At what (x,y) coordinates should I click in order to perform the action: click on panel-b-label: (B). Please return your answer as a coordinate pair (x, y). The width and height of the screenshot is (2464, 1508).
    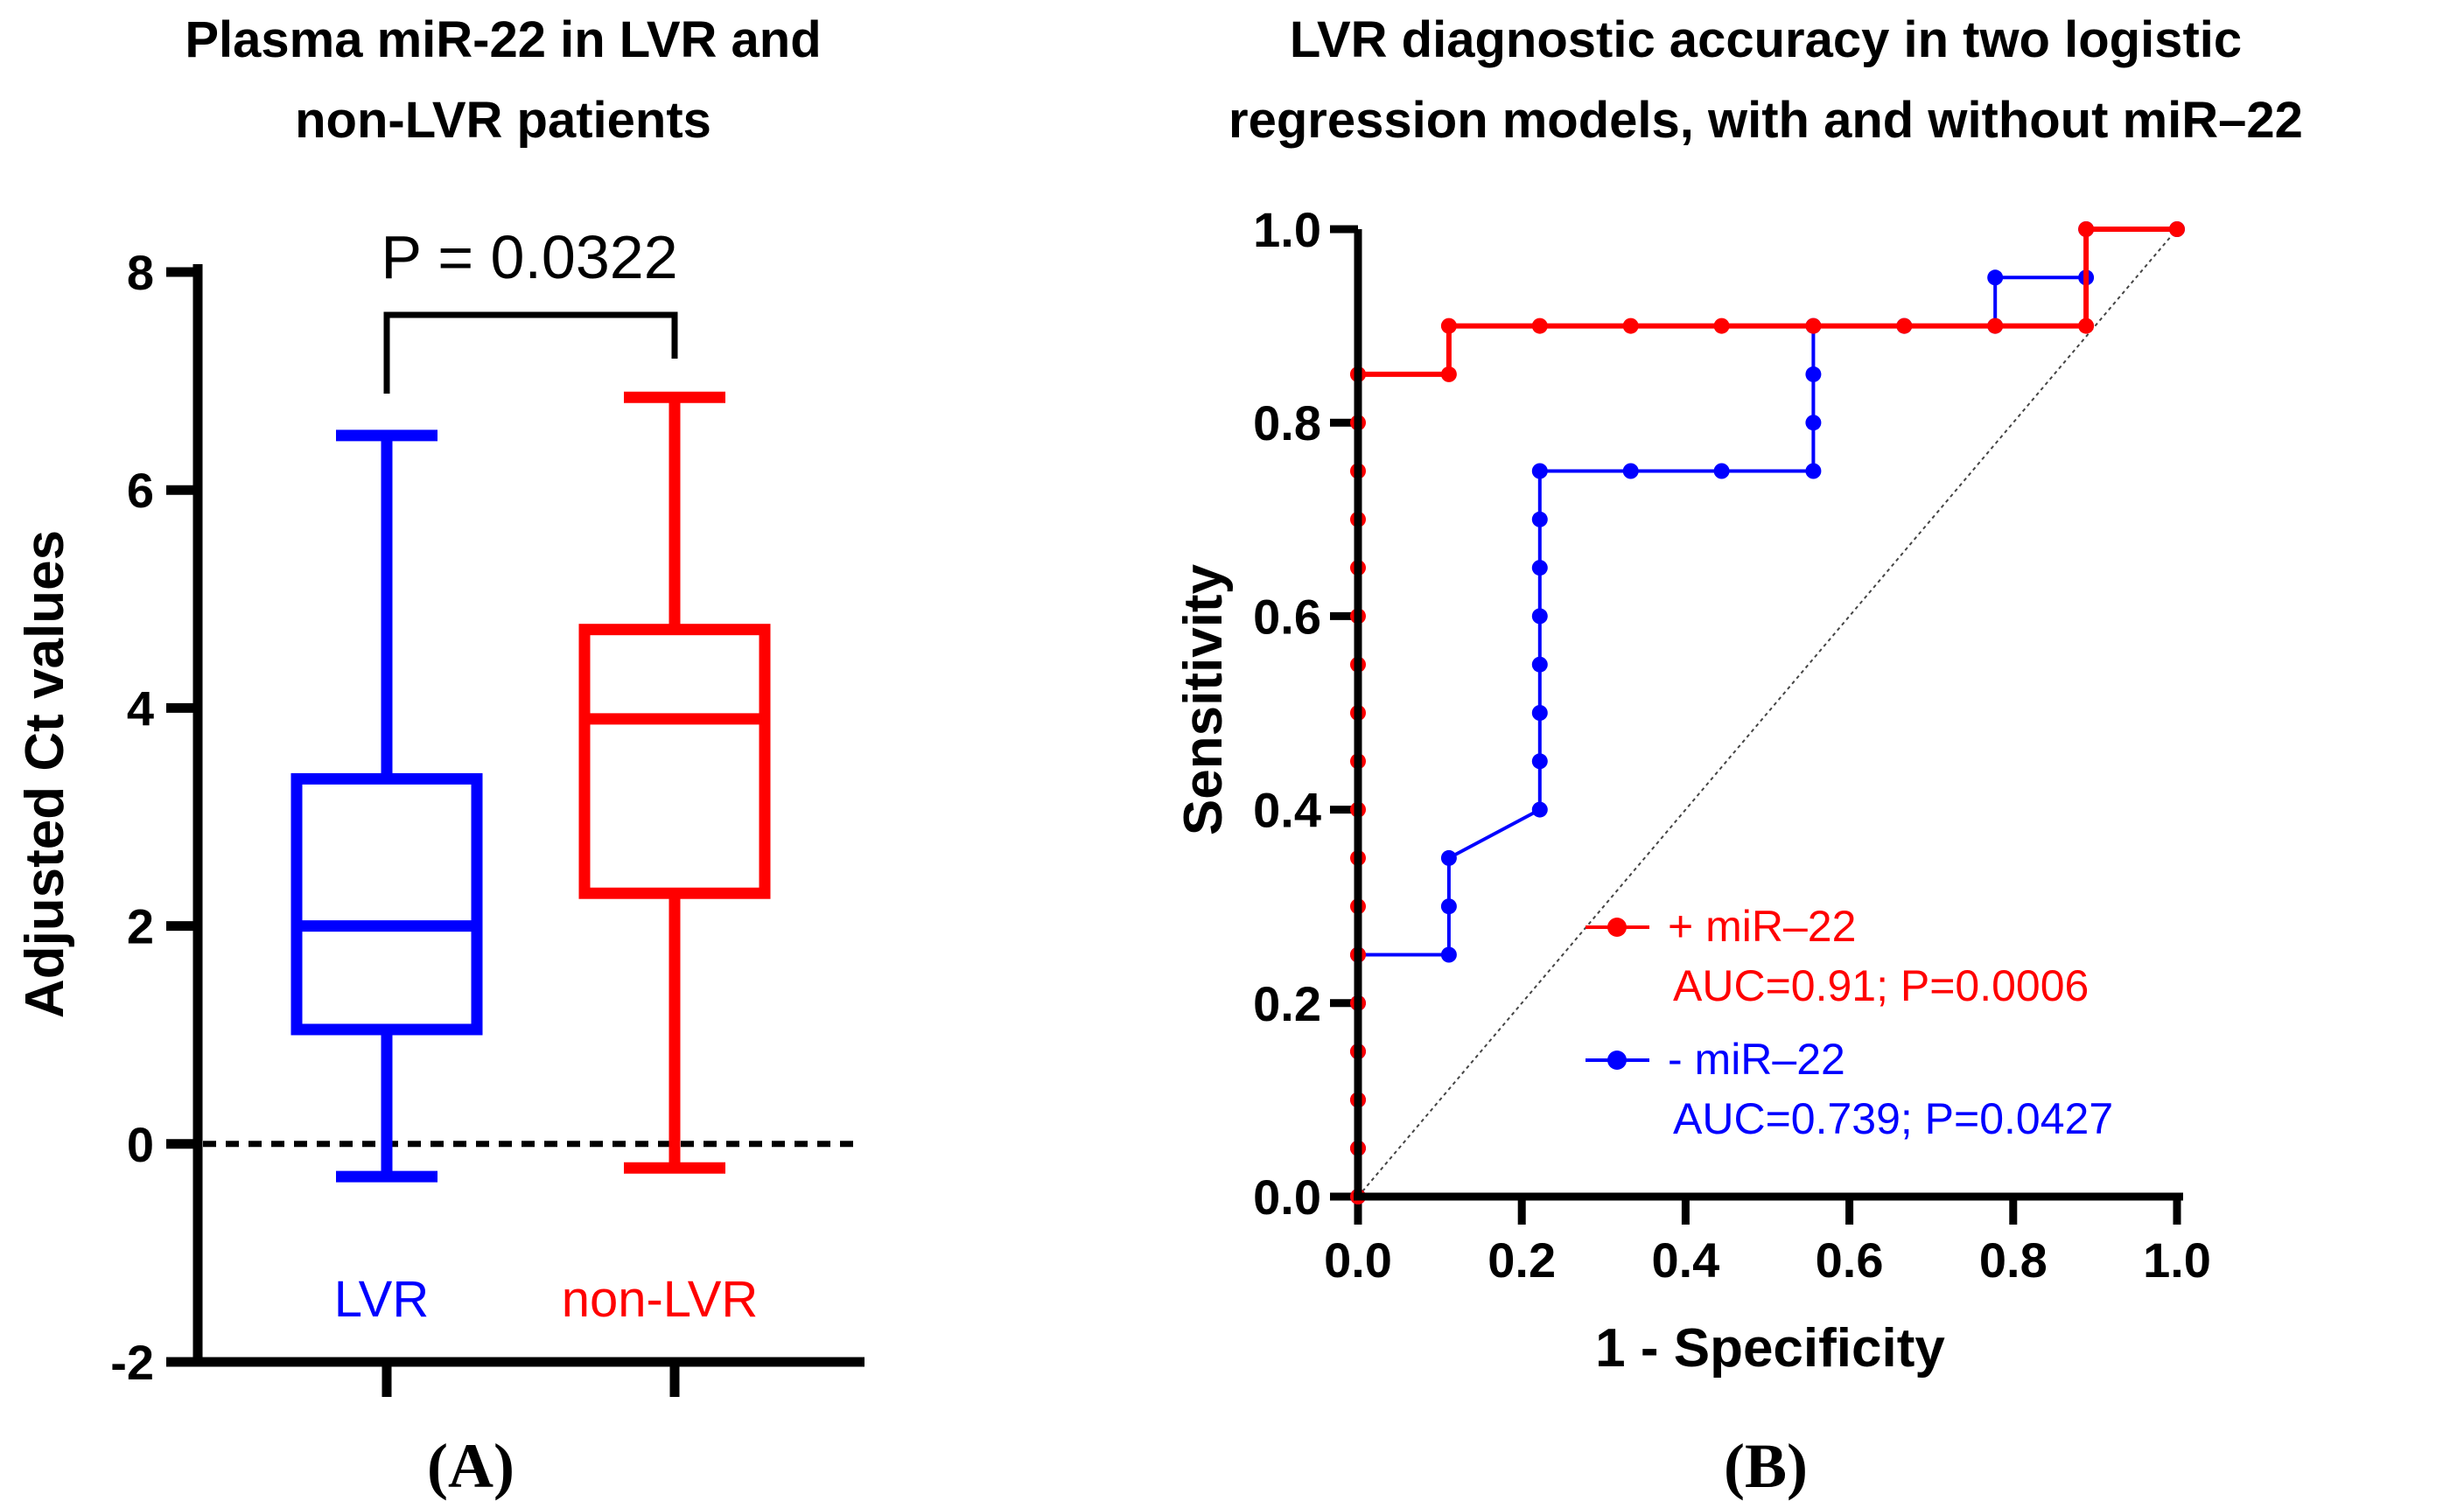
    Looking at the image, I should click on (1766, 1466).